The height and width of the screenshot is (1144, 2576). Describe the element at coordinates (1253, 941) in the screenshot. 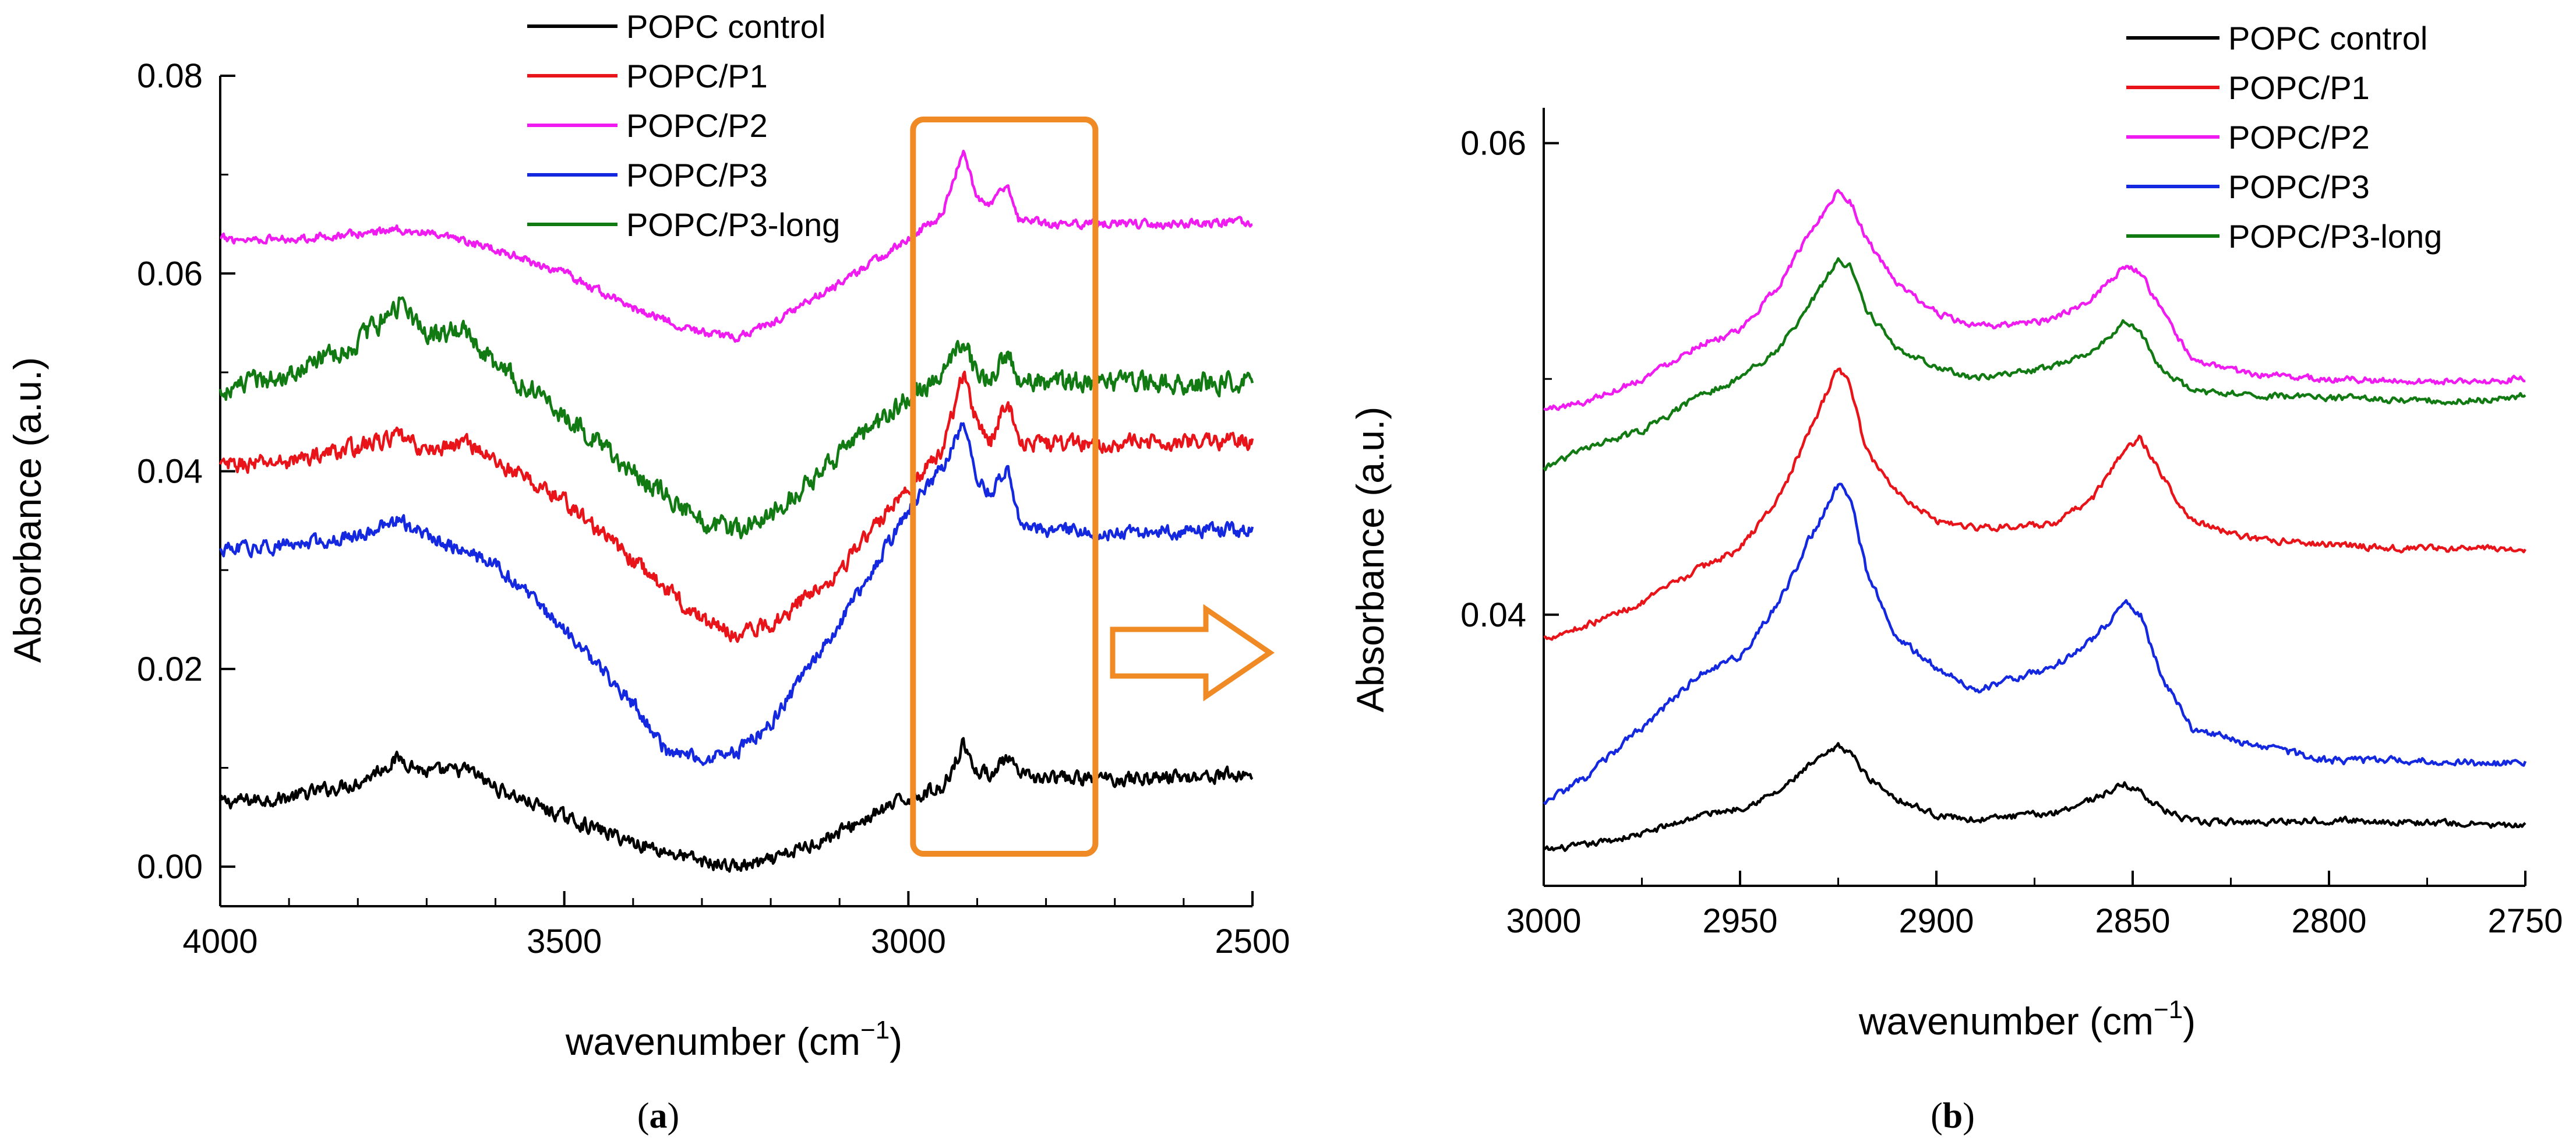

I see `x-tick-label: 2500` at that location.